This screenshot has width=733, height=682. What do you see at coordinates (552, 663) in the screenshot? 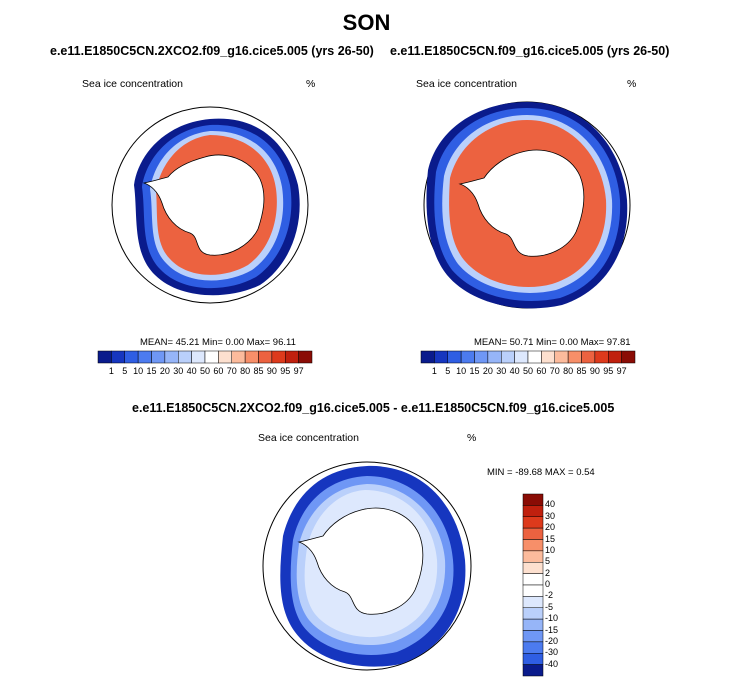
I see `colorbar-label: -40` at bounding box center [552, 663].